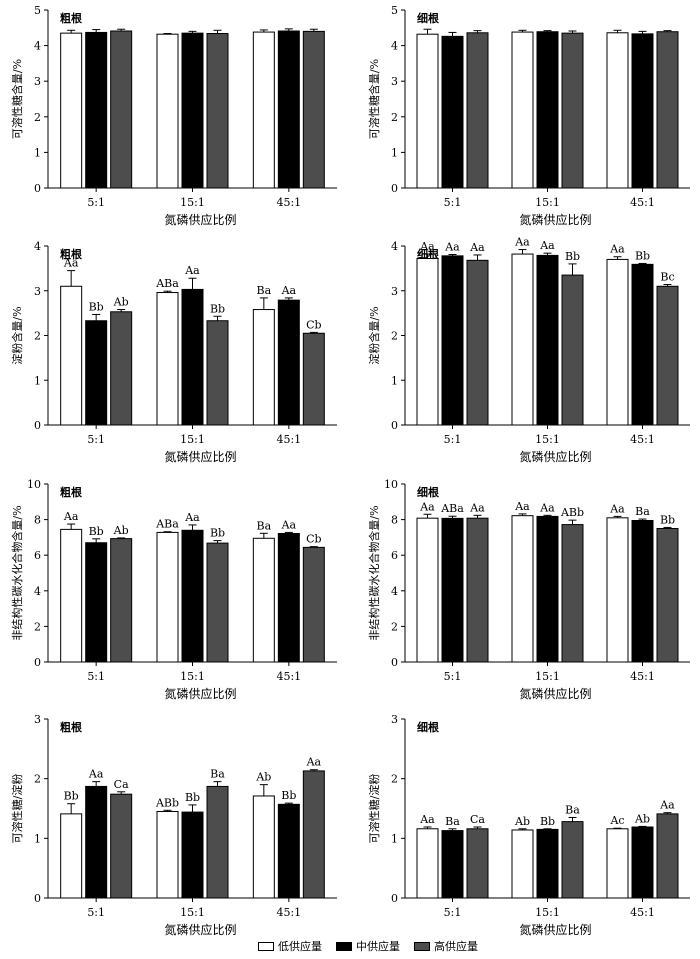 The width and height of the screenshot is (700, 959). Describe the element at coordinates (374, 572) in the screenshot. I see `y-axis-label: 非结构性碳水化合物含量/%` at that location.